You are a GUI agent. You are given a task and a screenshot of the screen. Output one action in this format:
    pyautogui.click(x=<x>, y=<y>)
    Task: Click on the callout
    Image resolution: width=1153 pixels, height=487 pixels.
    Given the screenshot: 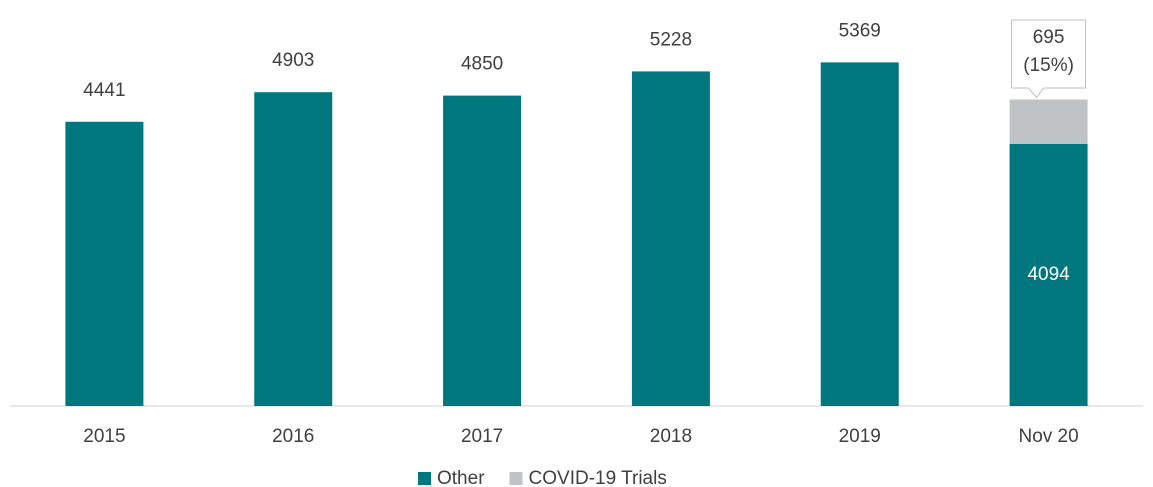 What is the action you would take?
    pyautogui.click(x=1049, y=59)
    